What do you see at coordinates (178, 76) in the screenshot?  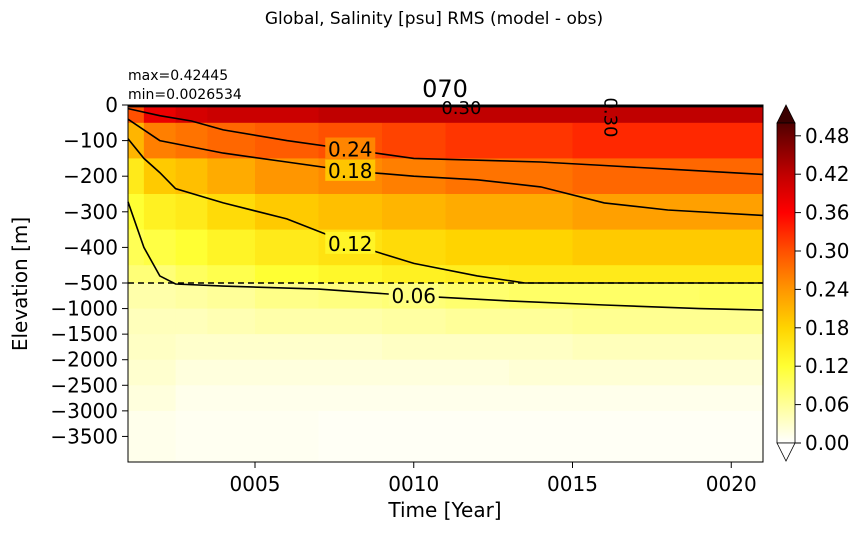 I see `stats-max-label: max=0.42445` at bounding box center [178, 76].